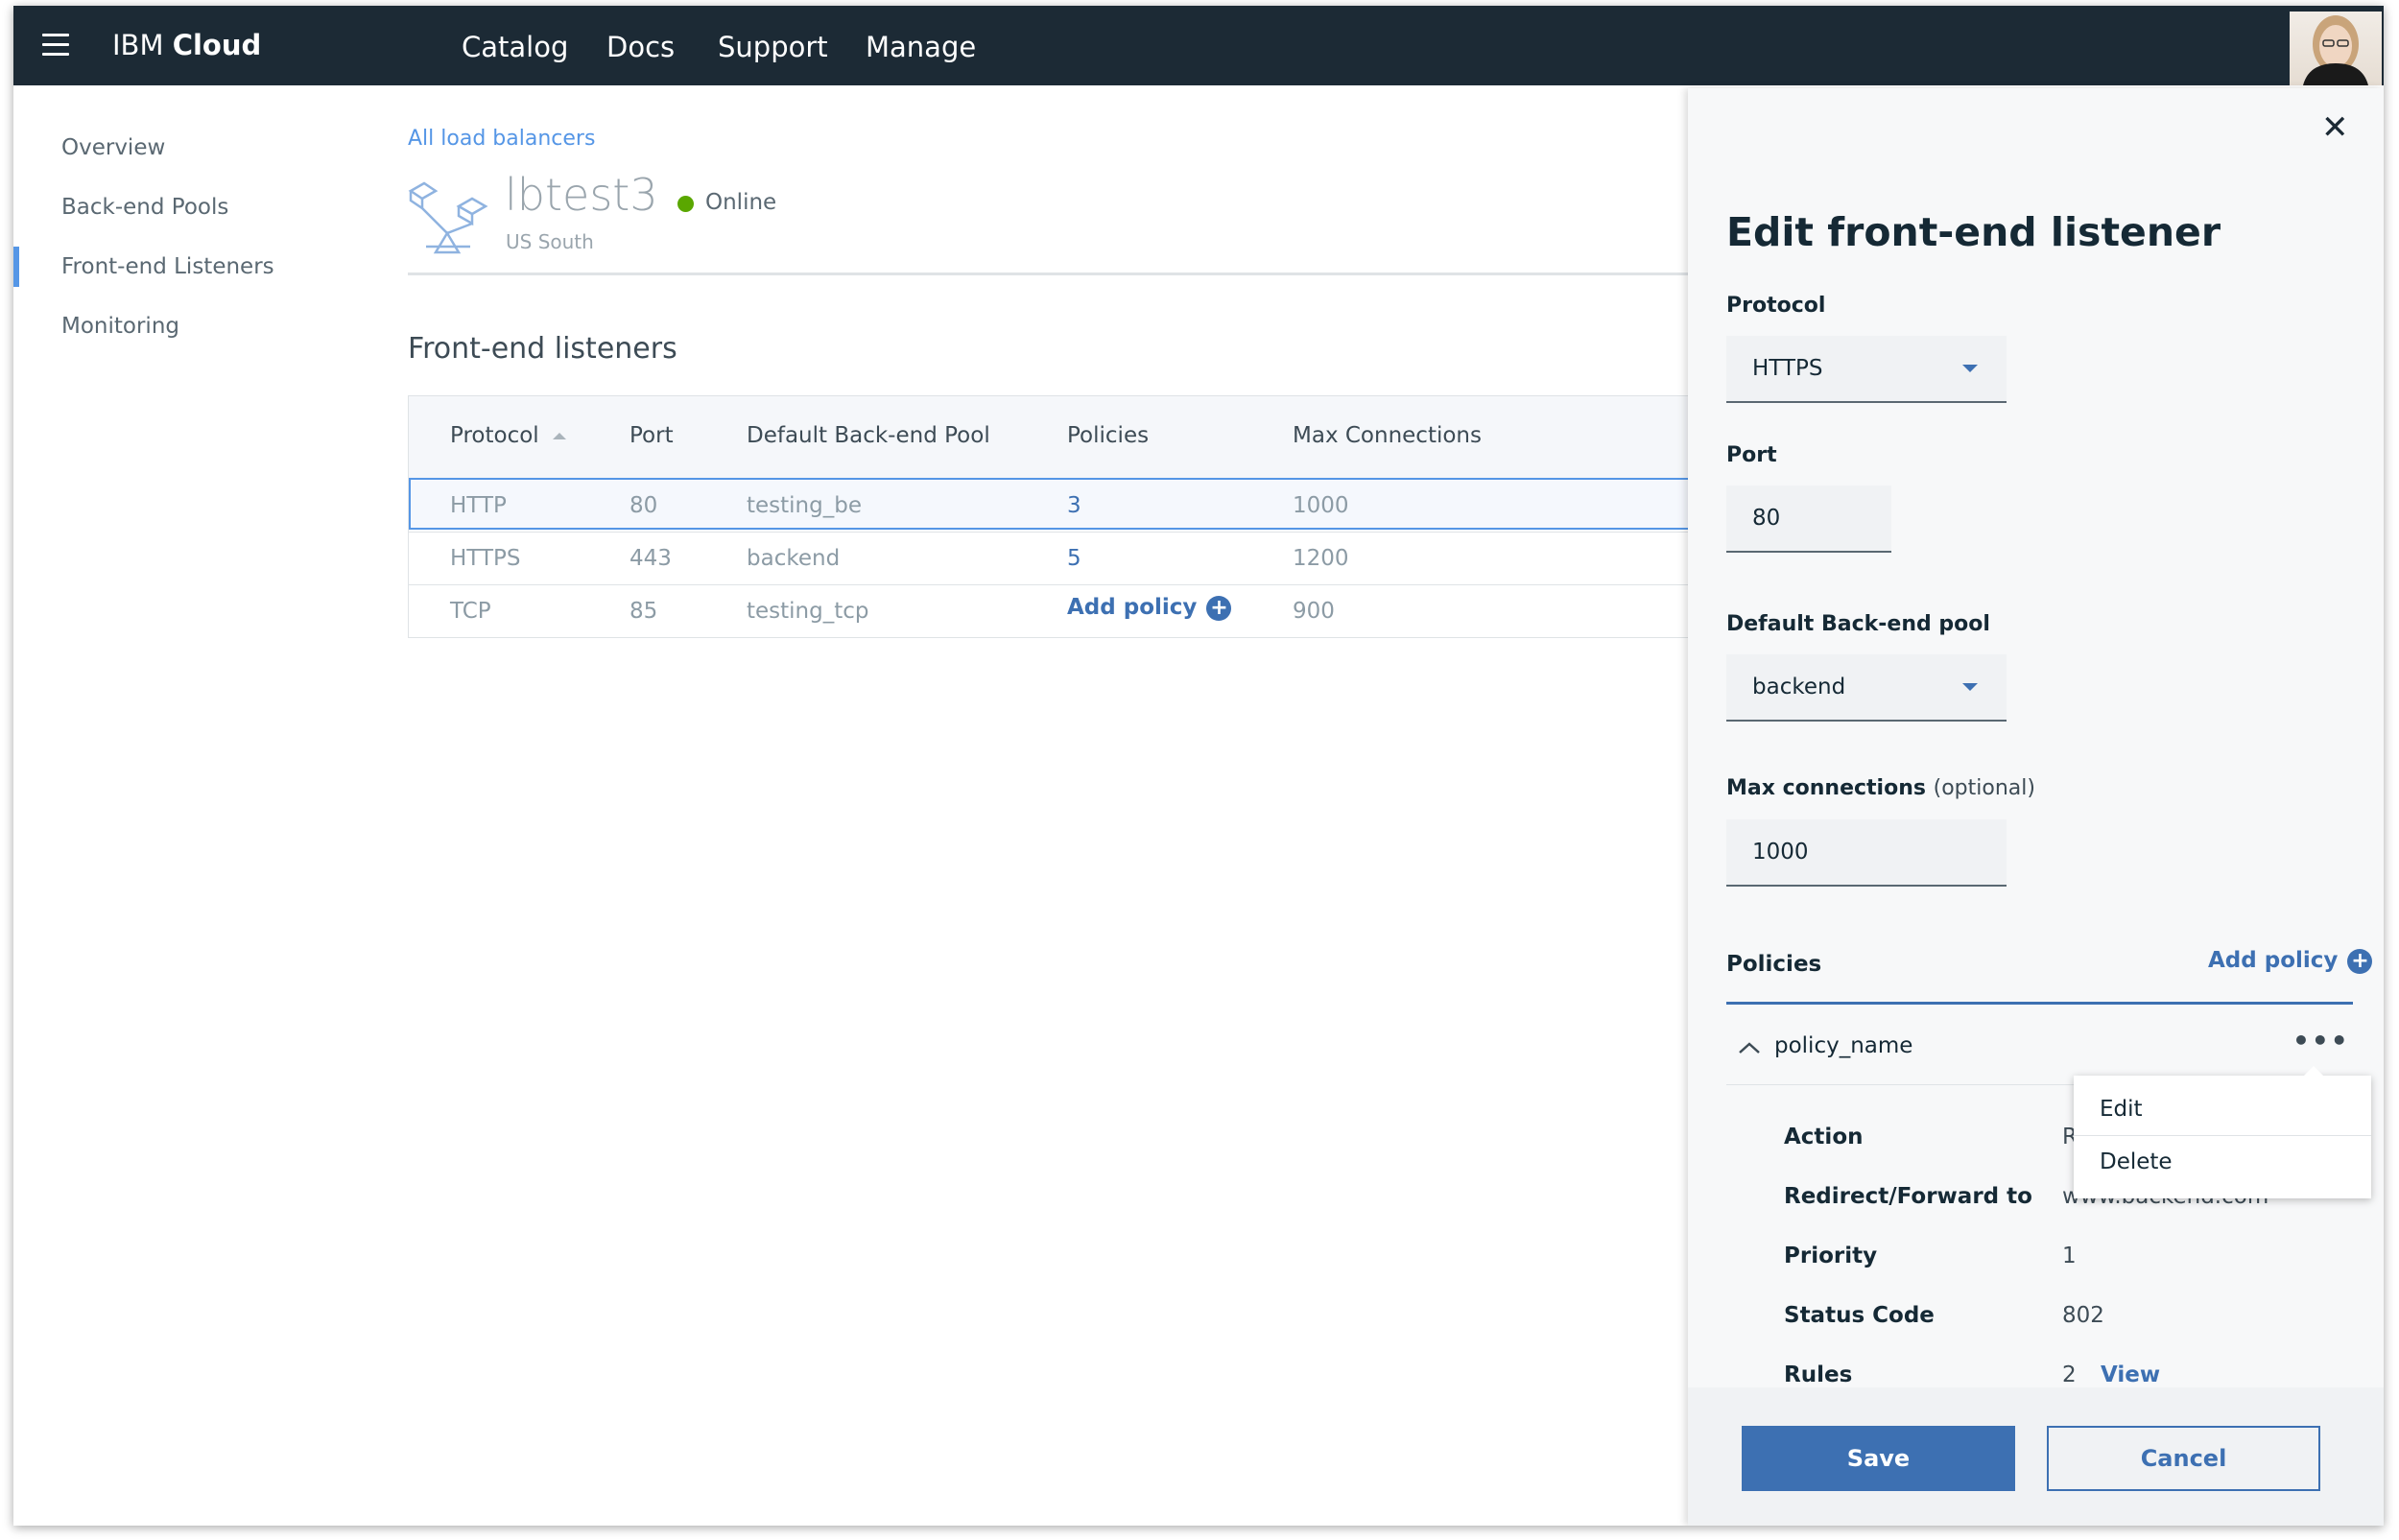 The height and width of the screenshot is (1540, 2399). I want to click on protocol-label: Protocol, so click(1776, 306).